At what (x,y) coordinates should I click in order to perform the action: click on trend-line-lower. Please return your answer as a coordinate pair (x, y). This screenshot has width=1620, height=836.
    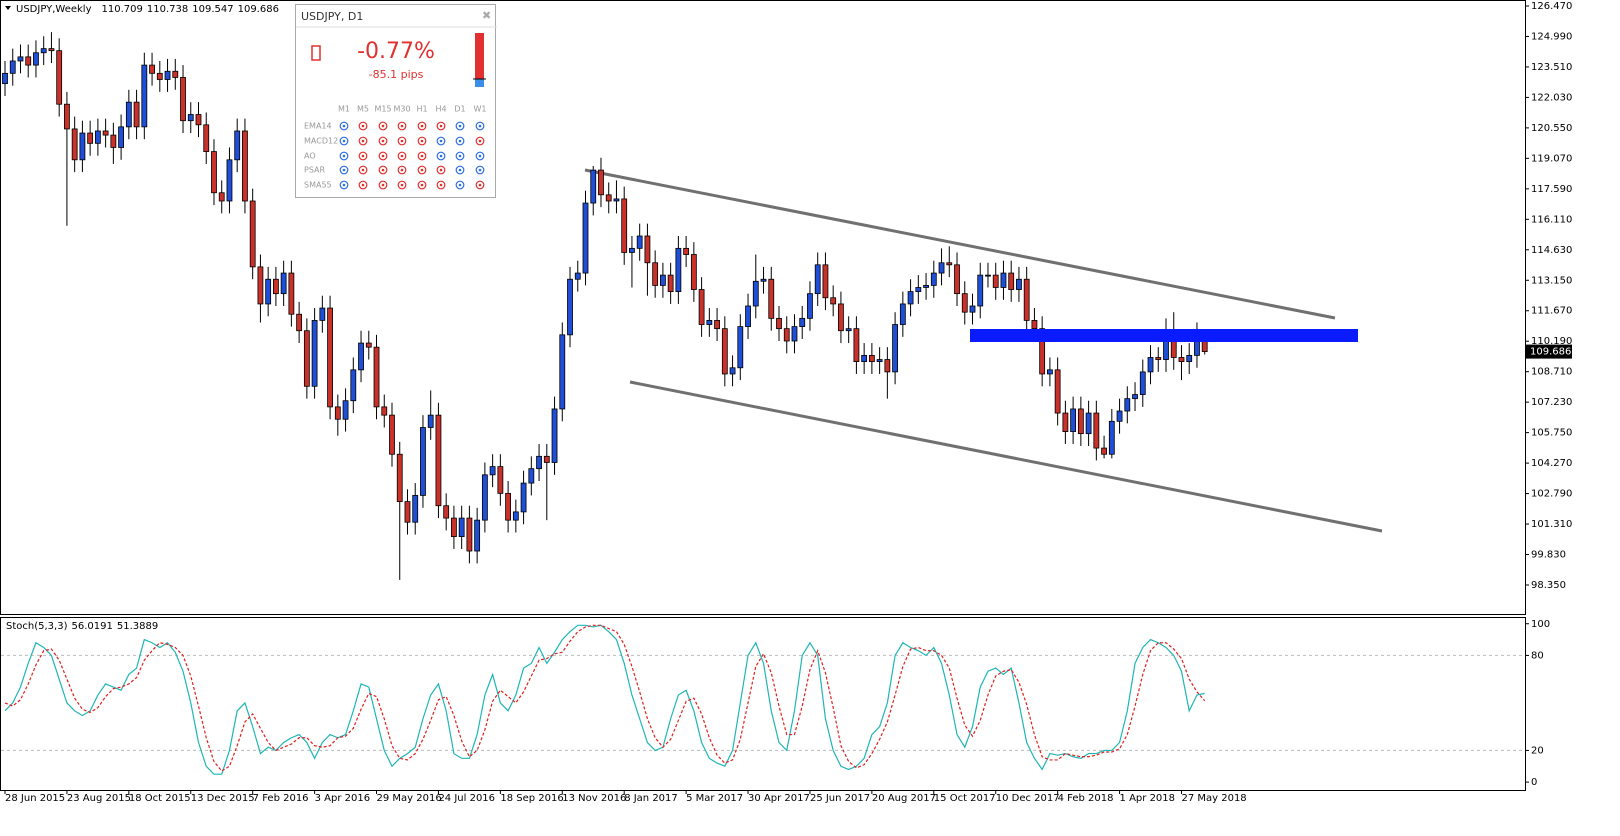
    Looking at the image, I should click on (1006, 456).